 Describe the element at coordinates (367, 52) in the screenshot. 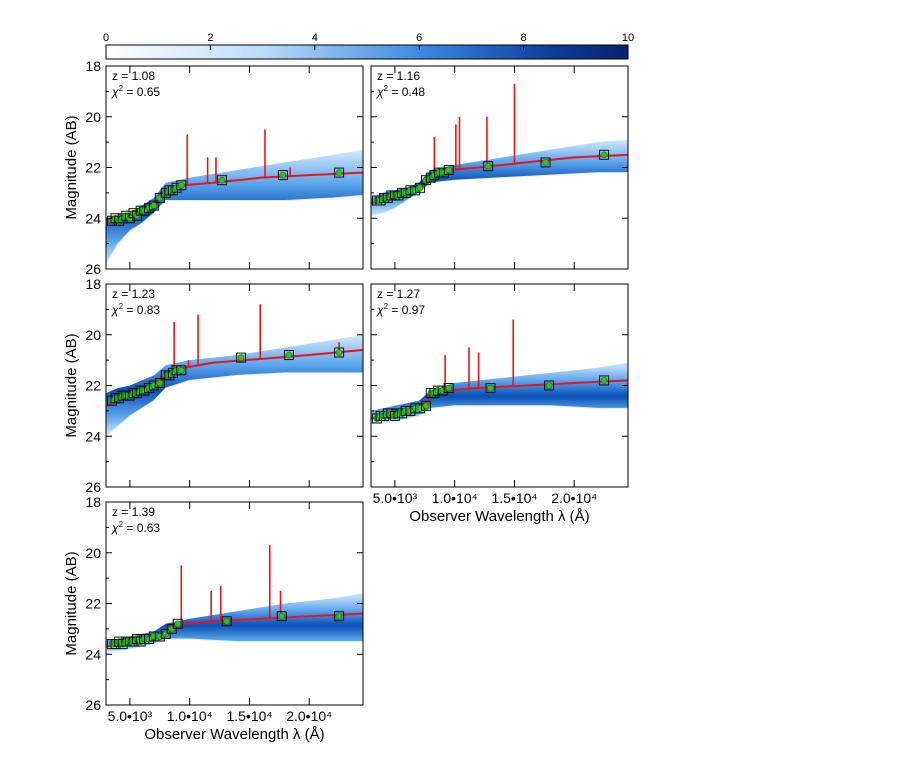

I see `colorbar-bar` at that location.